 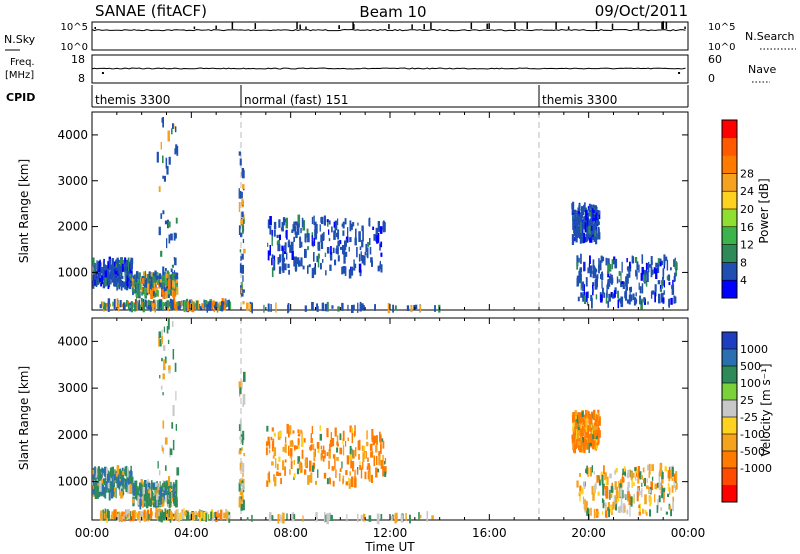 What do you see at coordinates (74, 47) in the screenshot?
I see `nsky-tick-bottom: 10^0` at bounding box center [74, 47].